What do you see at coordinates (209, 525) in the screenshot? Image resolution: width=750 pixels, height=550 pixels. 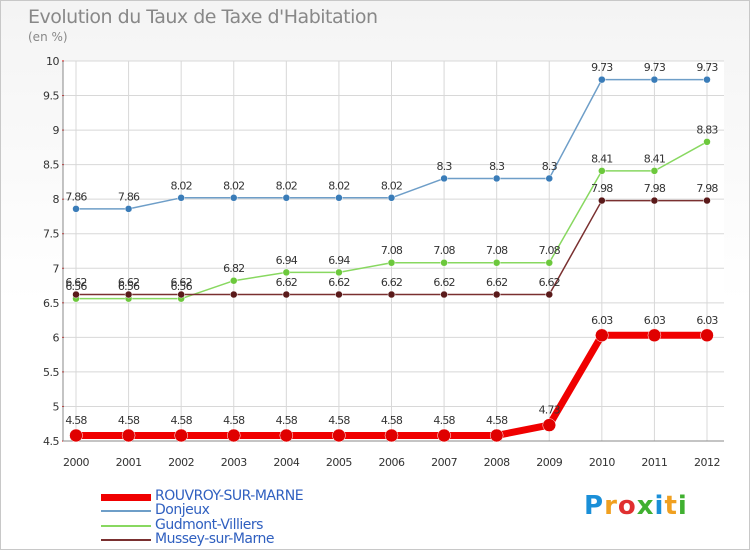 I see `legend-label: Gudmont-Villiers` at bounding box center [209, 525].